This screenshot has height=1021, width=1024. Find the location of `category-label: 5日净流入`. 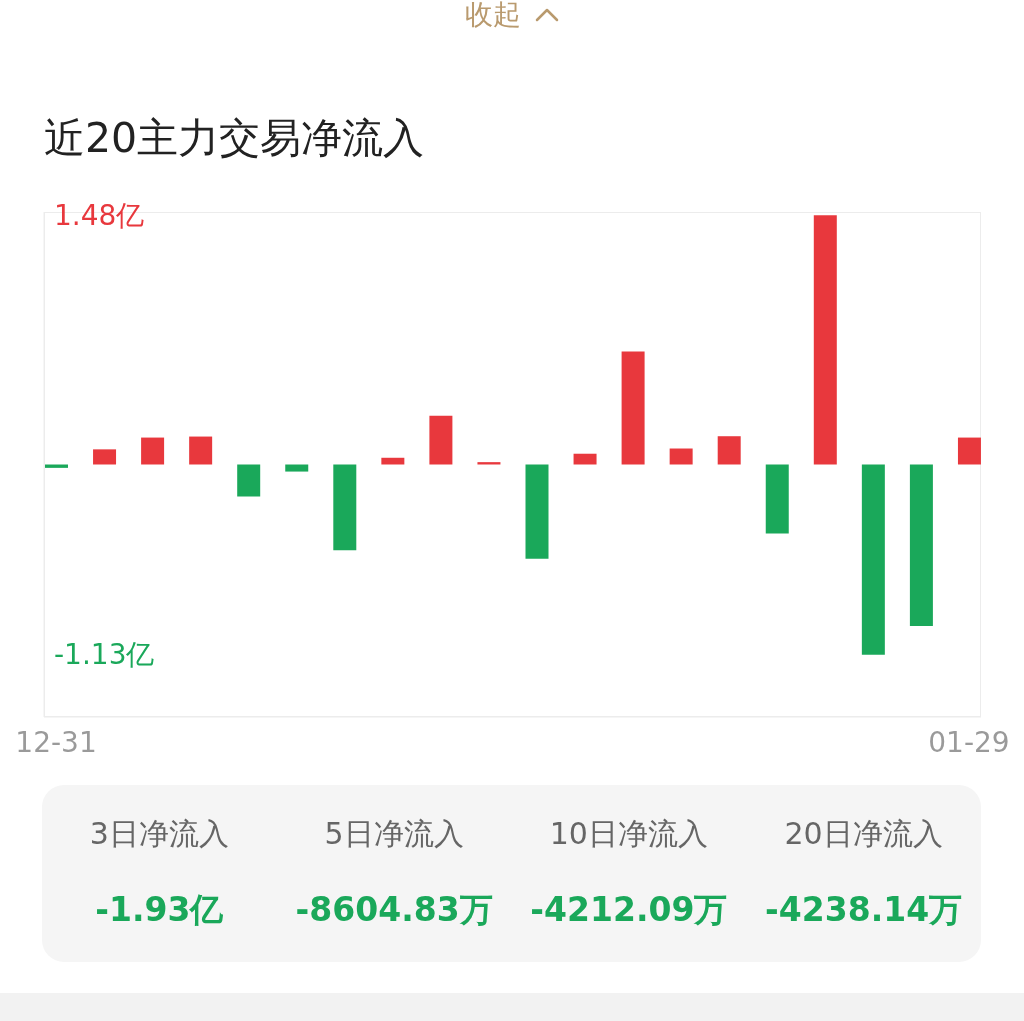

category-label: 5日净流入 is located at coordinates (394, 833).